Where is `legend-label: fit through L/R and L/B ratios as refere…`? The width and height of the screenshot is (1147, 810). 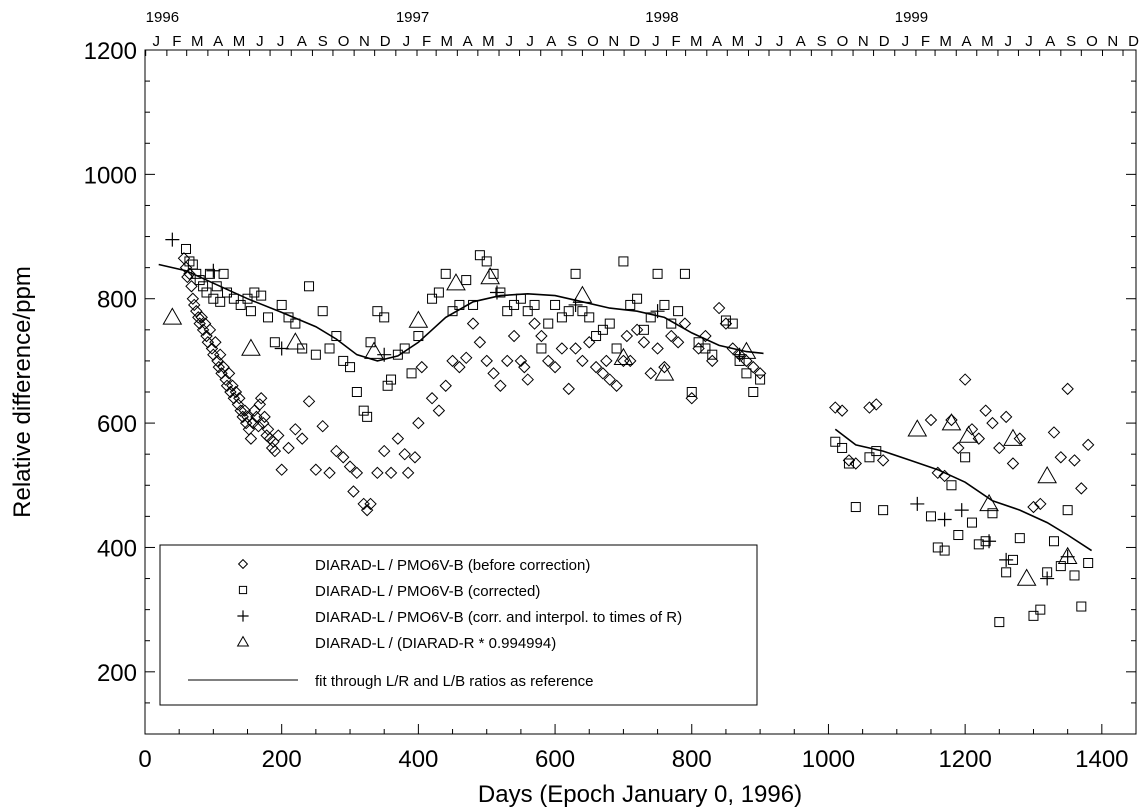
legend-label: fit through L/R and L/B ratios as refere… is located at coordinates (454, 681).